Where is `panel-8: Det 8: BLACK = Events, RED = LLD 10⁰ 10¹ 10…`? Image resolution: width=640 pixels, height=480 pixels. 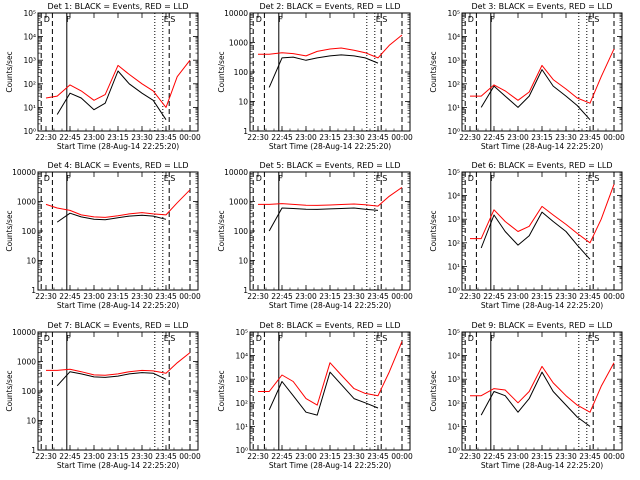
panel-8: Det 8: BLACK = Events, RED = LLD 10⁰ 10¹ 10… is located at coordinates (315, 395).